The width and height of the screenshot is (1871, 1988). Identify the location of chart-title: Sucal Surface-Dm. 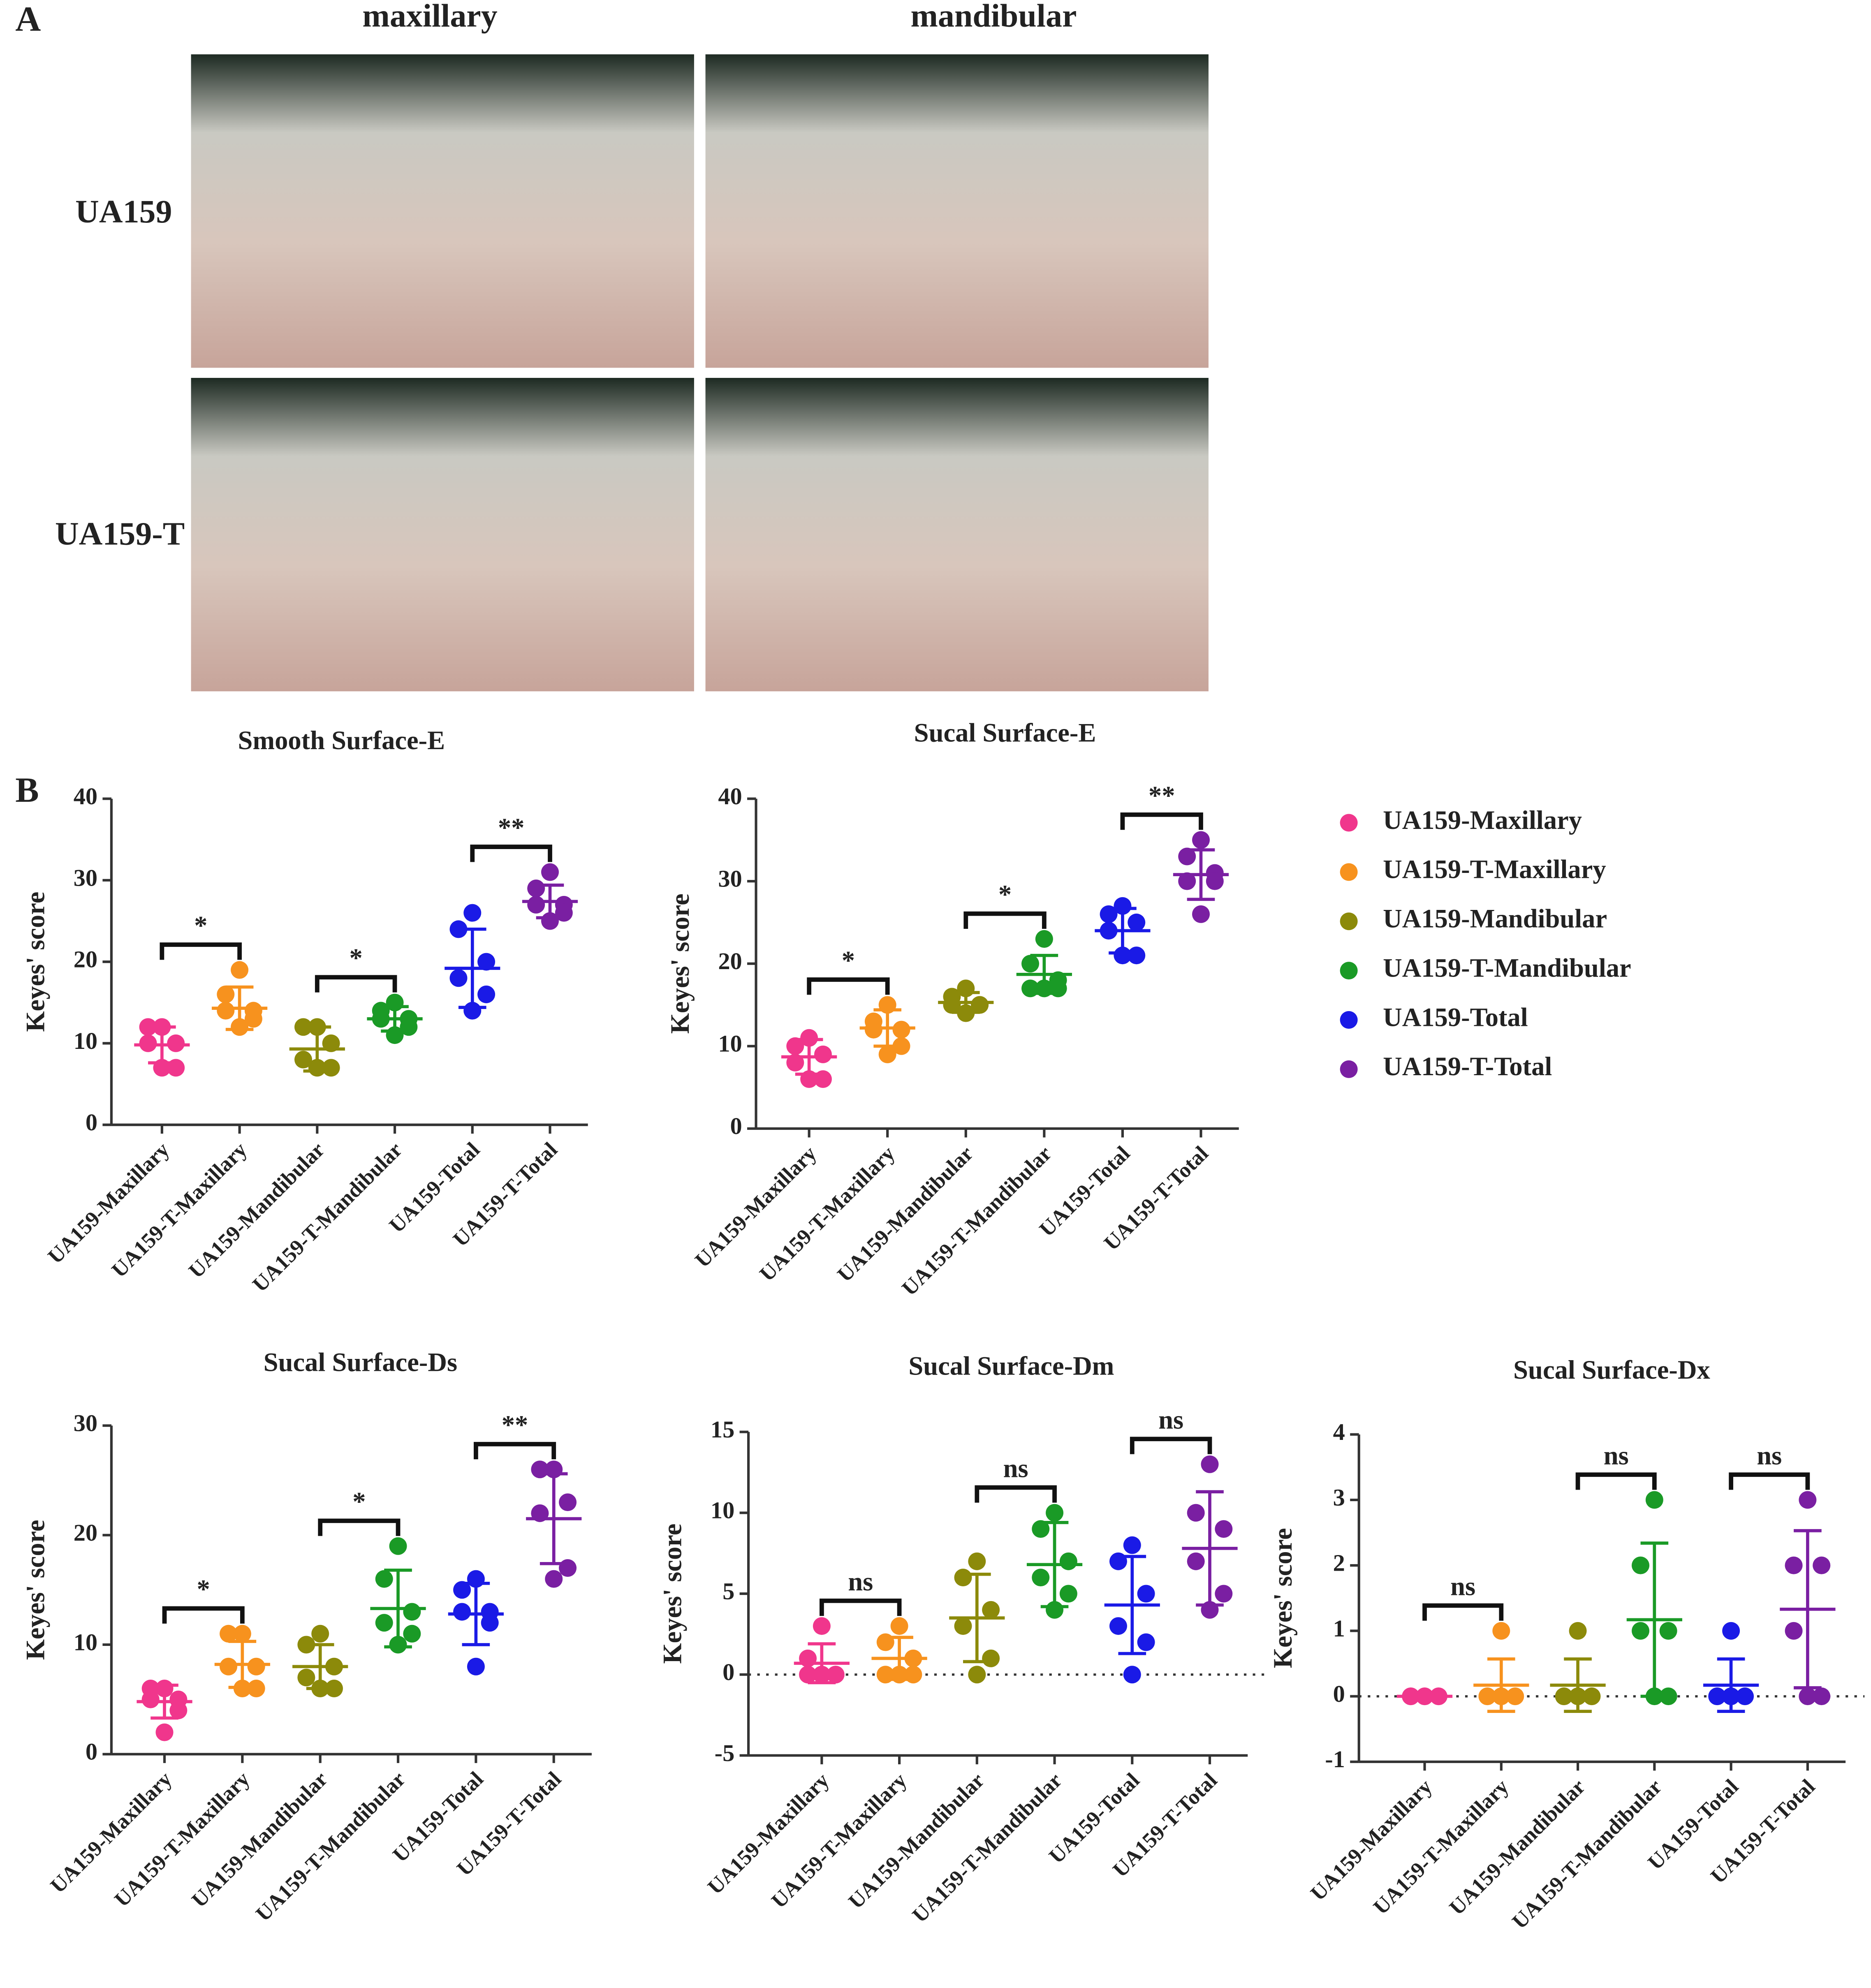
(1011, 1366).